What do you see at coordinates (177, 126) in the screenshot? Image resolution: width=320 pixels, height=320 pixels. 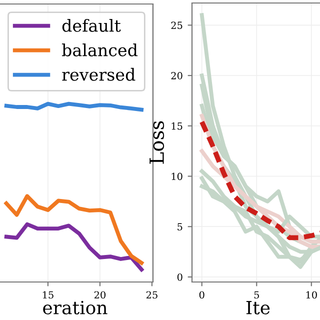 I see `y-tick-label: 15` at bounding box center [177, 126].